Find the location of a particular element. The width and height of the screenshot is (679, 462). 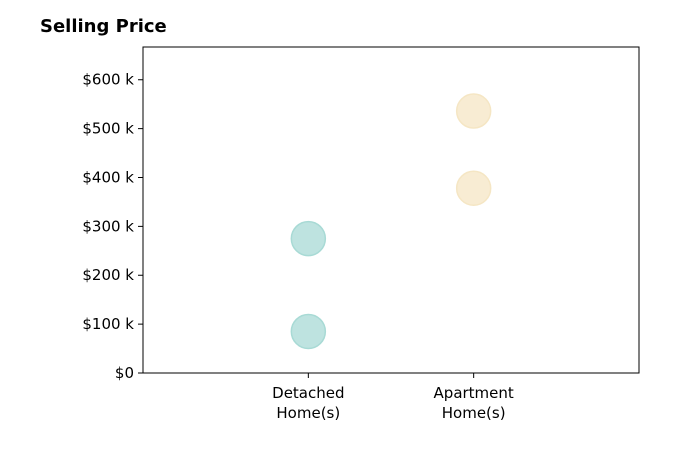

y-tick-label: $100 k is located at coordinates (108, 324).